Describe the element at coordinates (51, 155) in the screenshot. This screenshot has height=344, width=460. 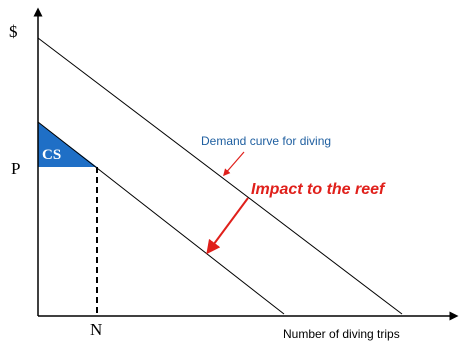
I see `consumer-surplus-label: CS` at that location.